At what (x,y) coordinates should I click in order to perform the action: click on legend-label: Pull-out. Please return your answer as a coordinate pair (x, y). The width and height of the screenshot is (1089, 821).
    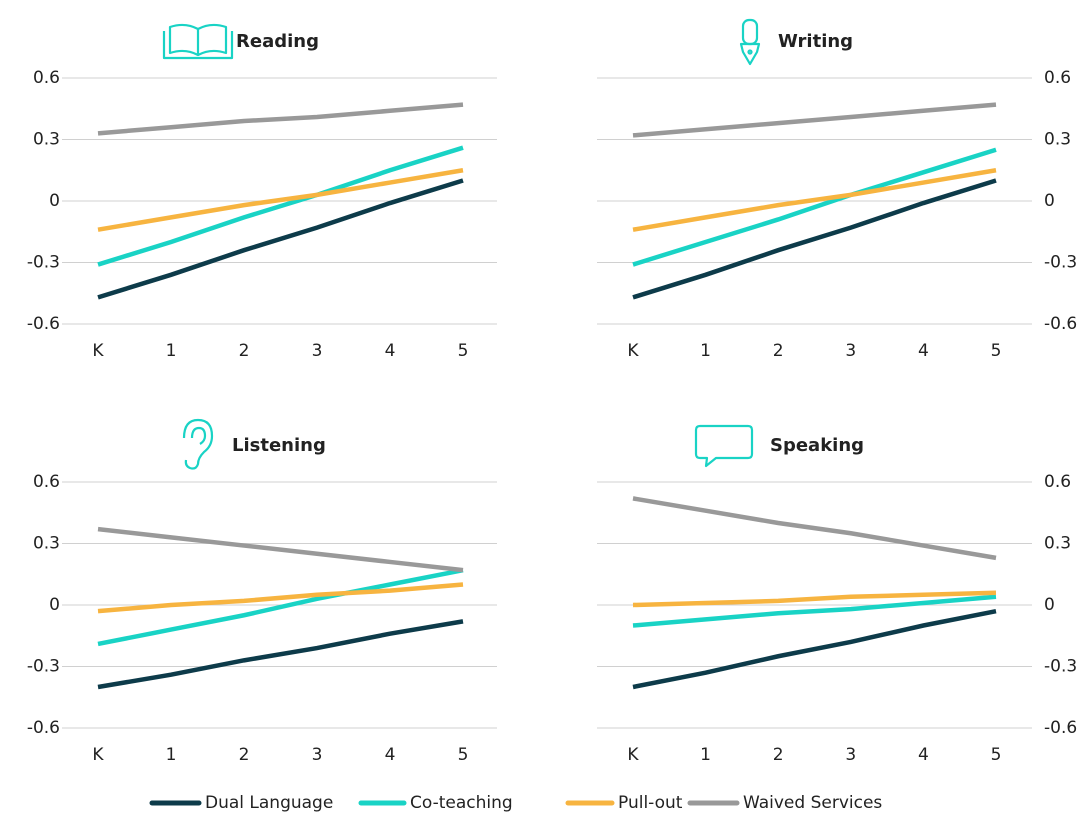
    Looking at the image, I should click on (650, 803).